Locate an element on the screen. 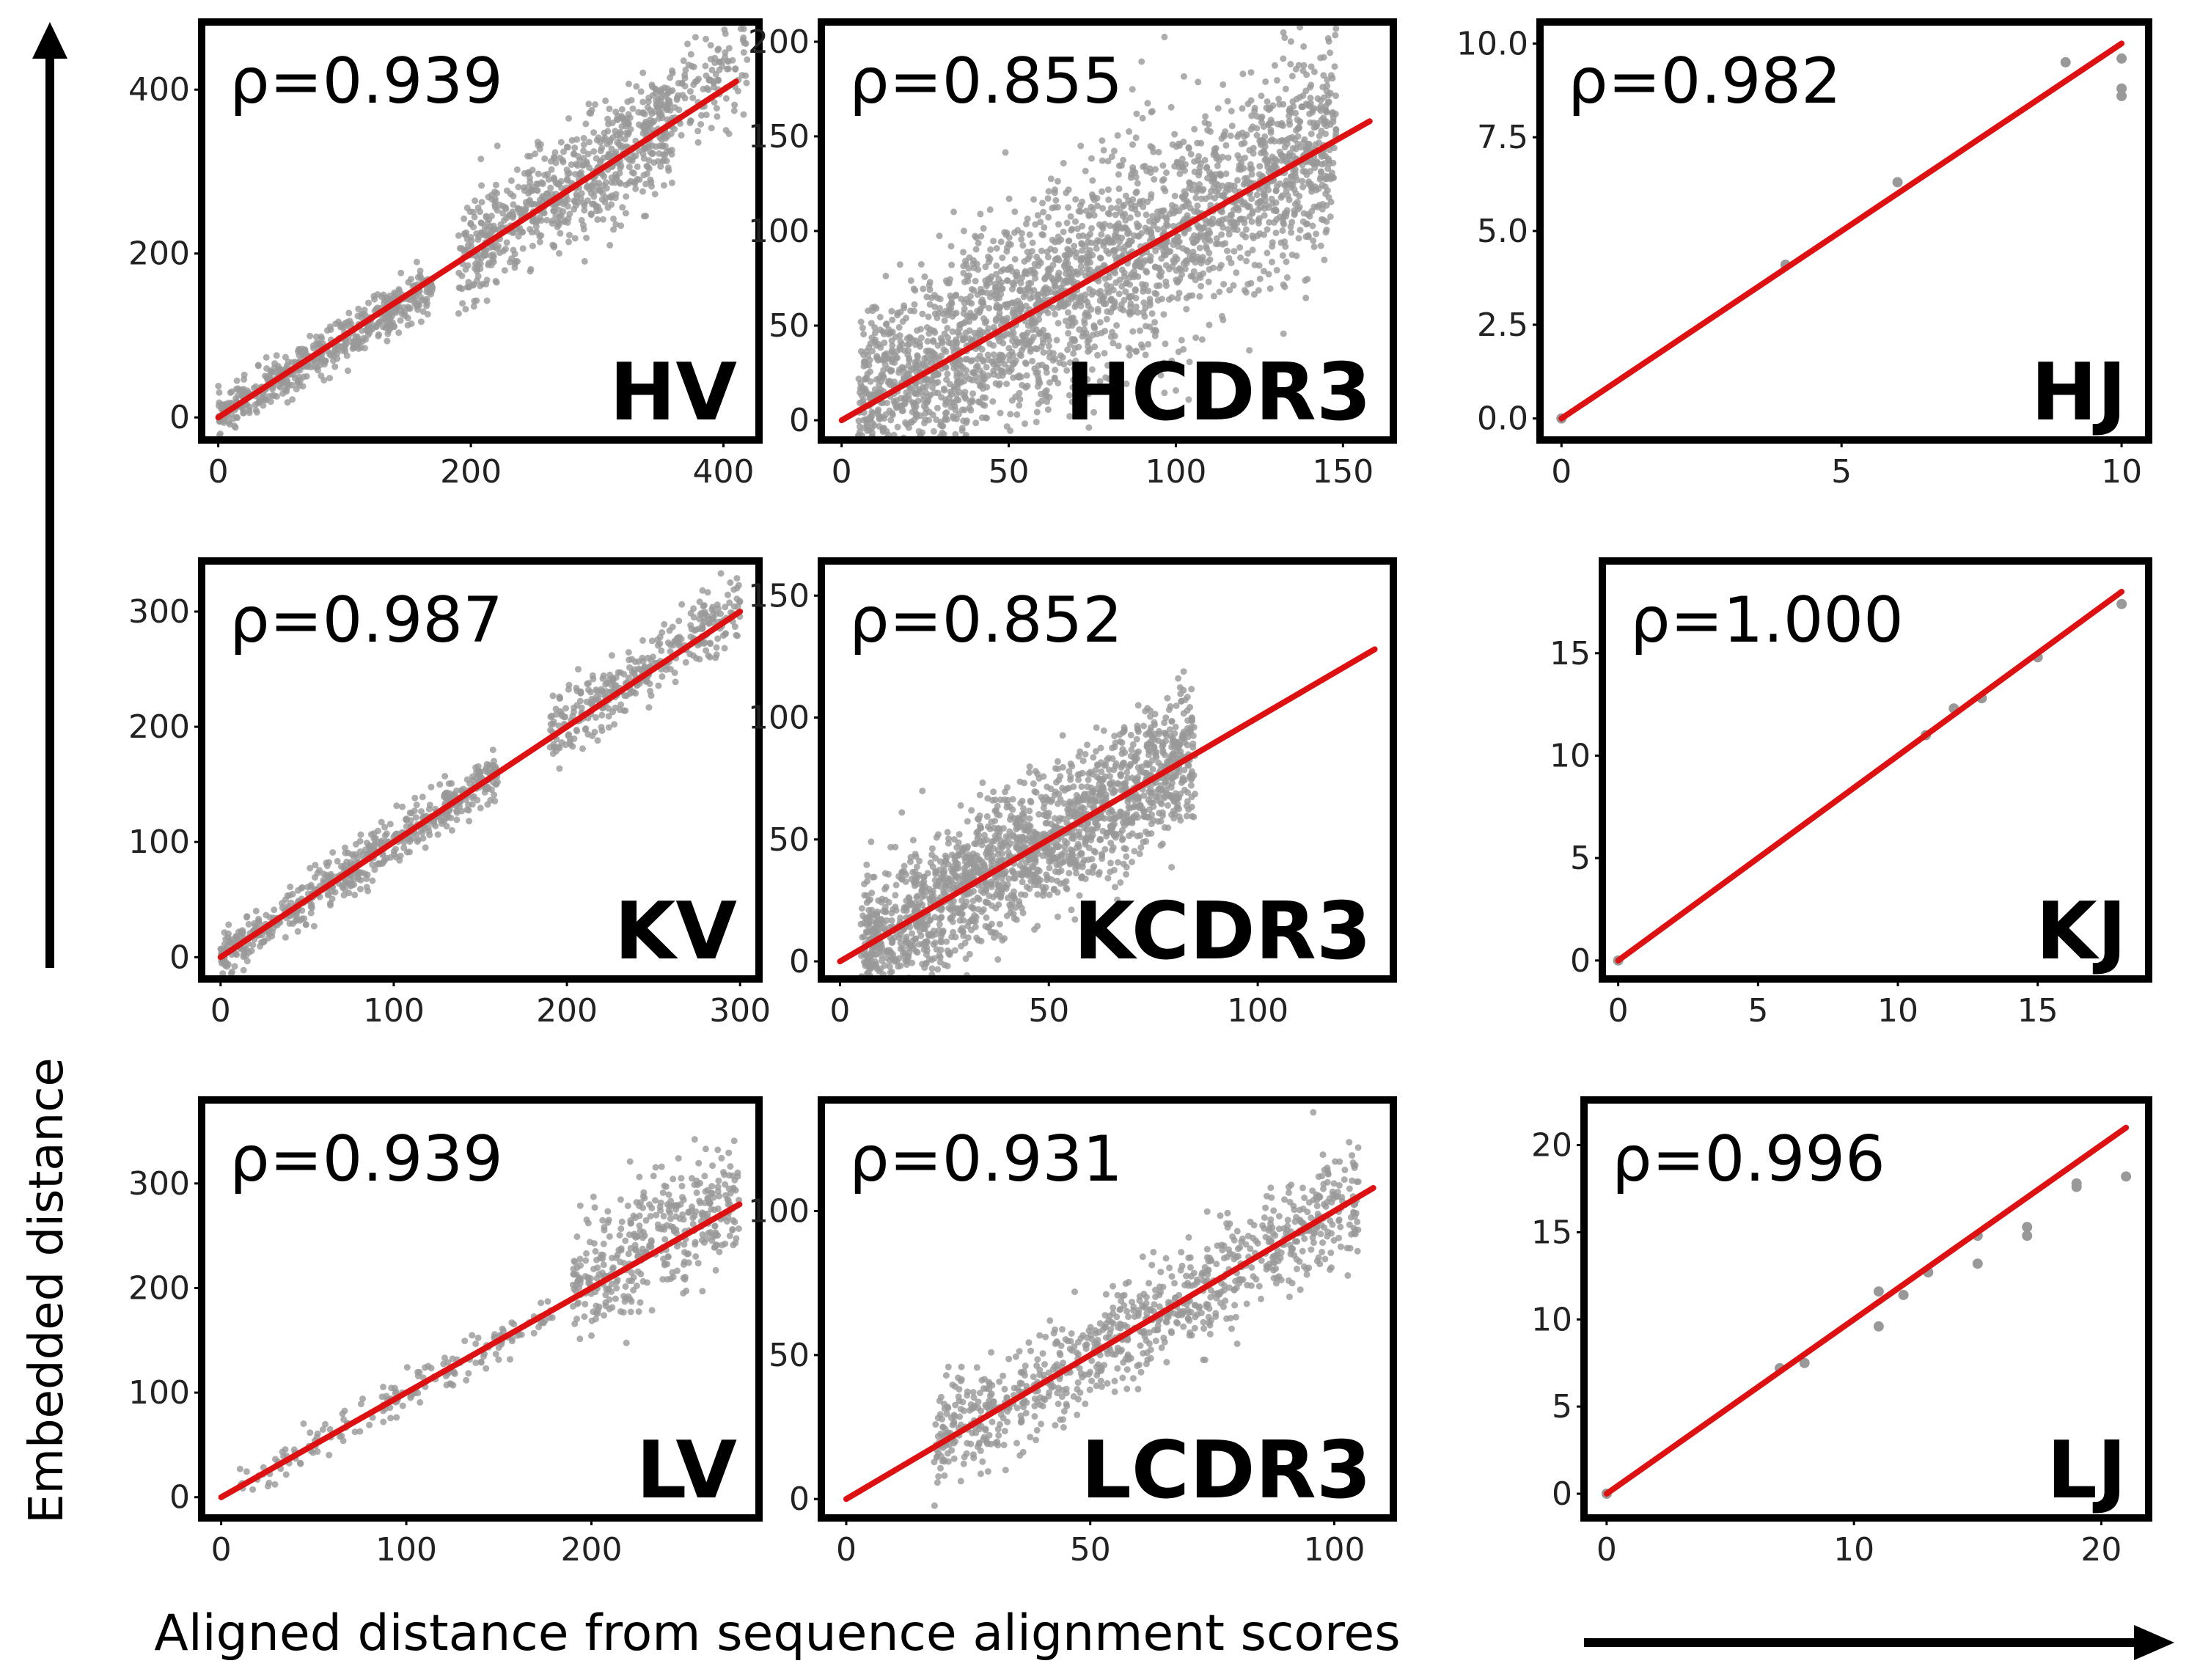 The image size is (2189, 1680). panel-label: HJ is located at coordinates (2079, 393).